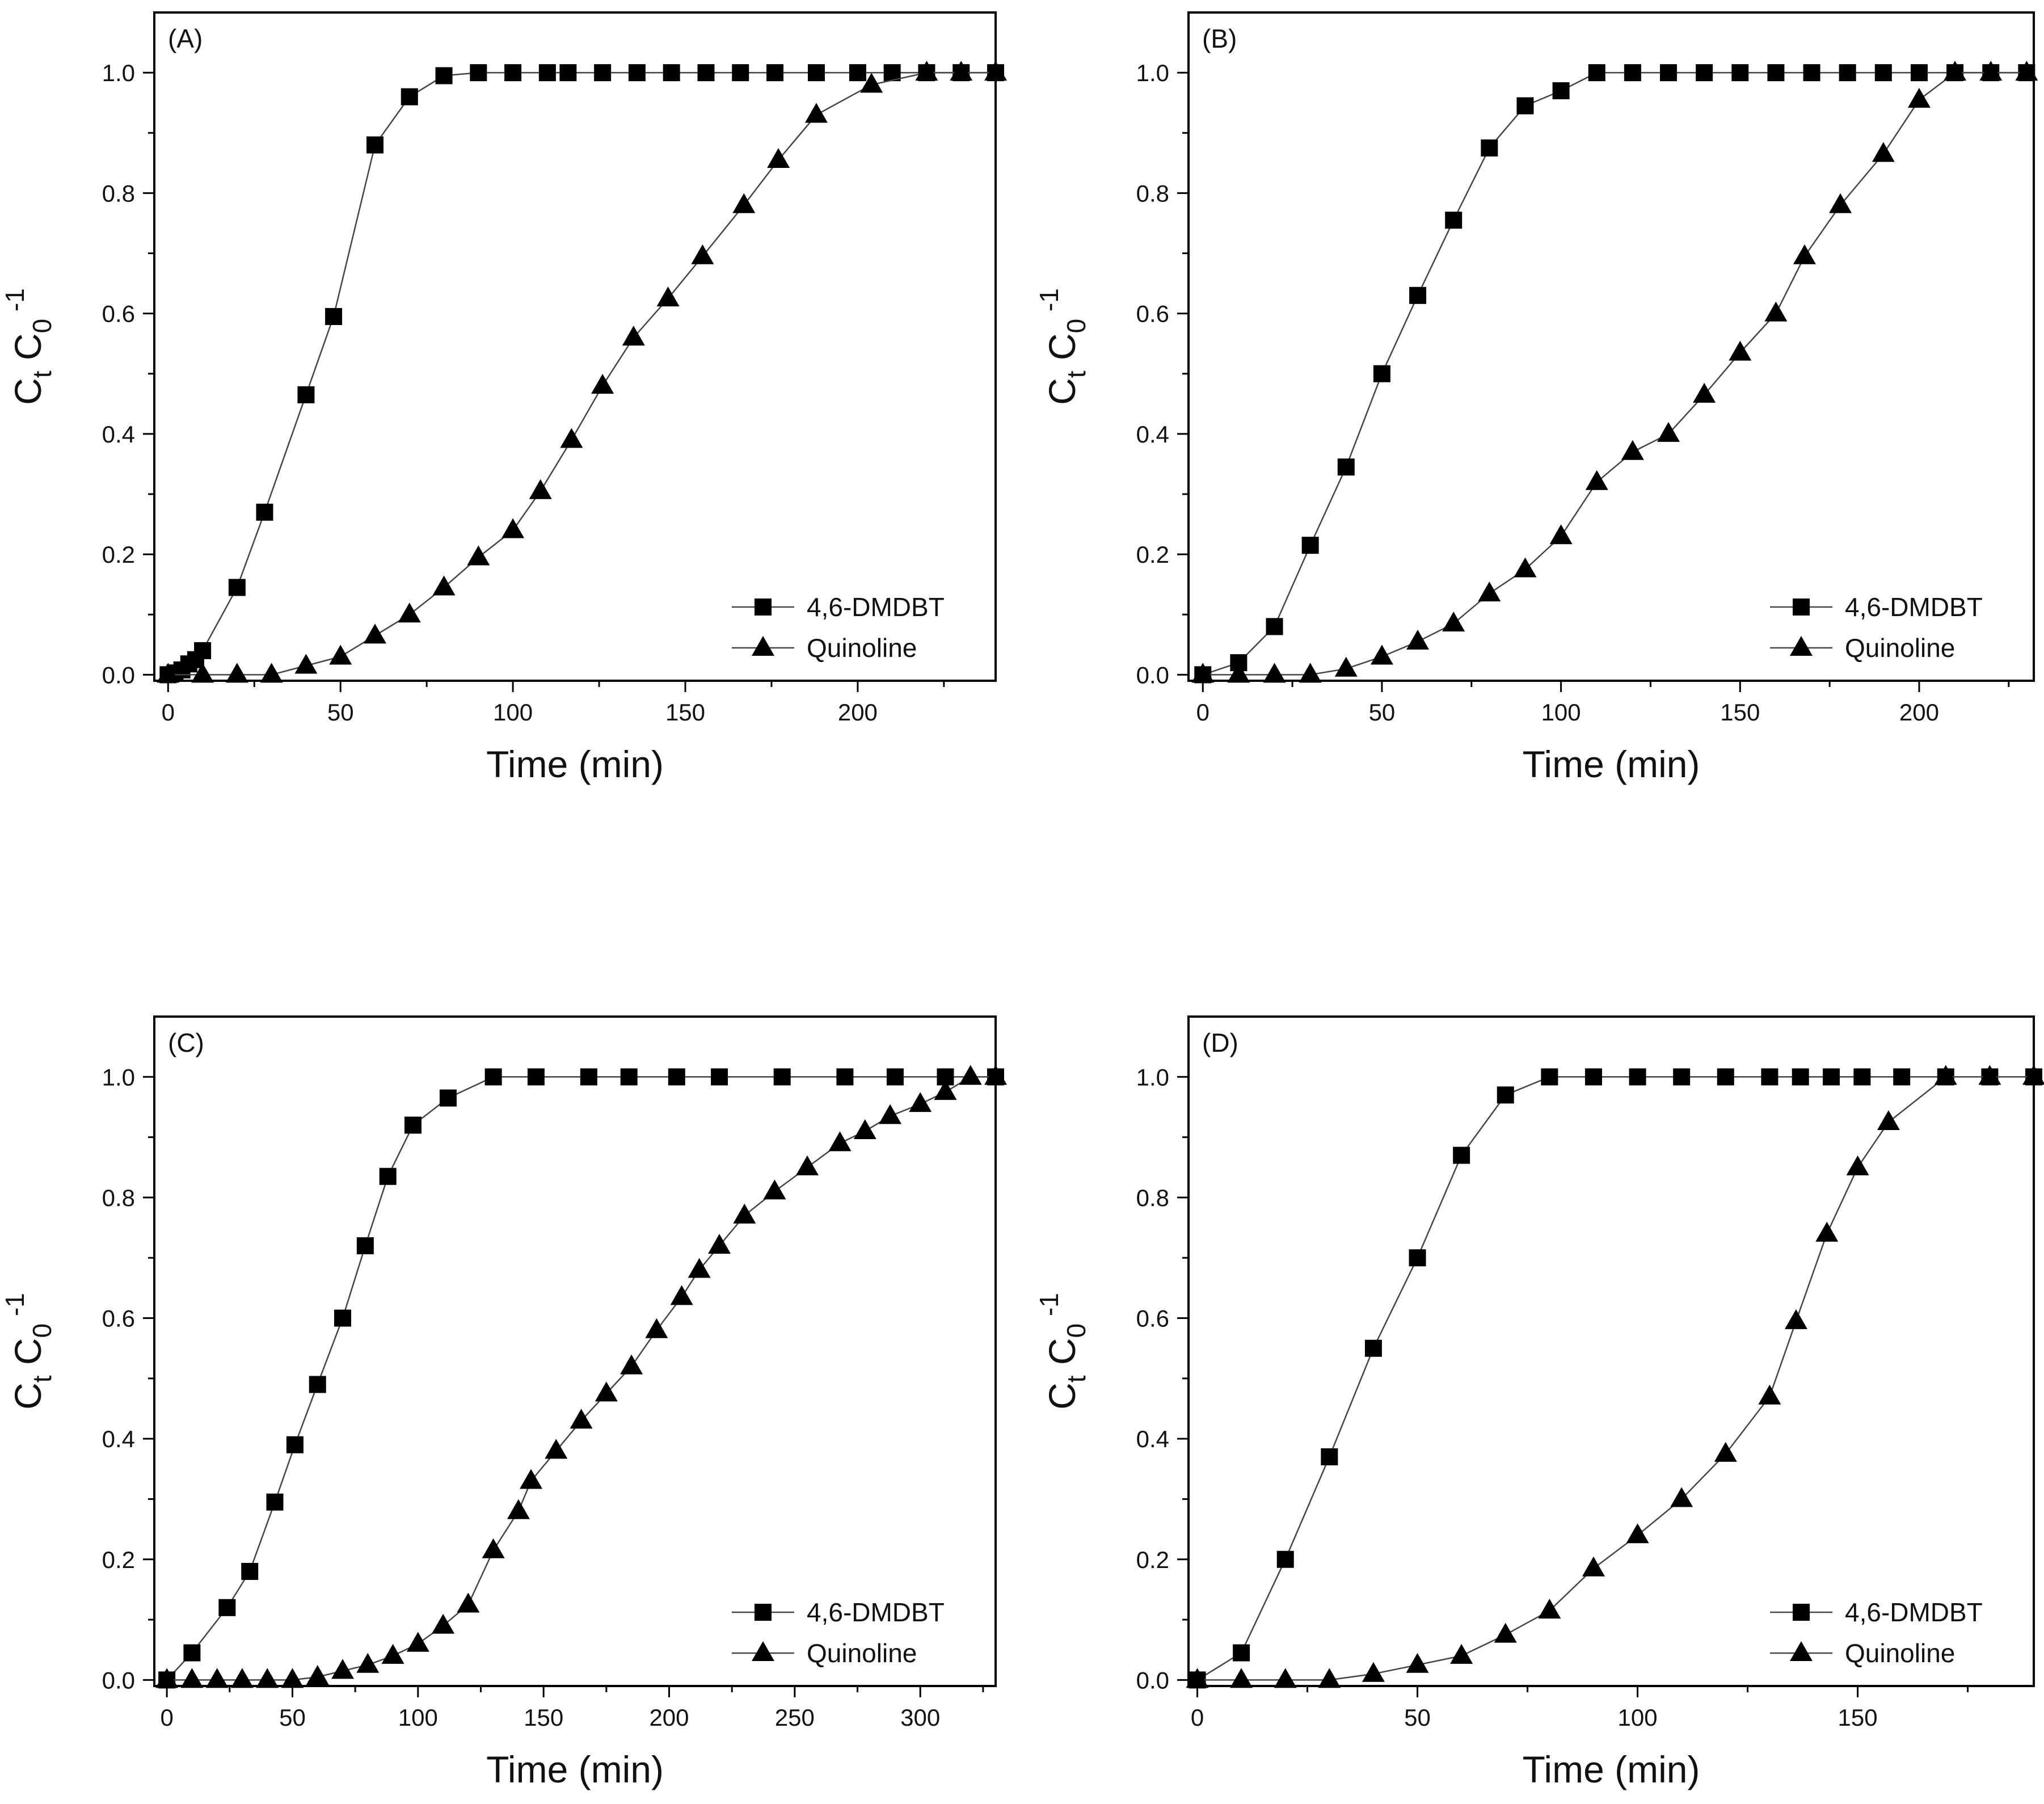 This screenshot has width=2044, height=1804. I want to click on y-tick-label: 0.0, so click(118, 674).